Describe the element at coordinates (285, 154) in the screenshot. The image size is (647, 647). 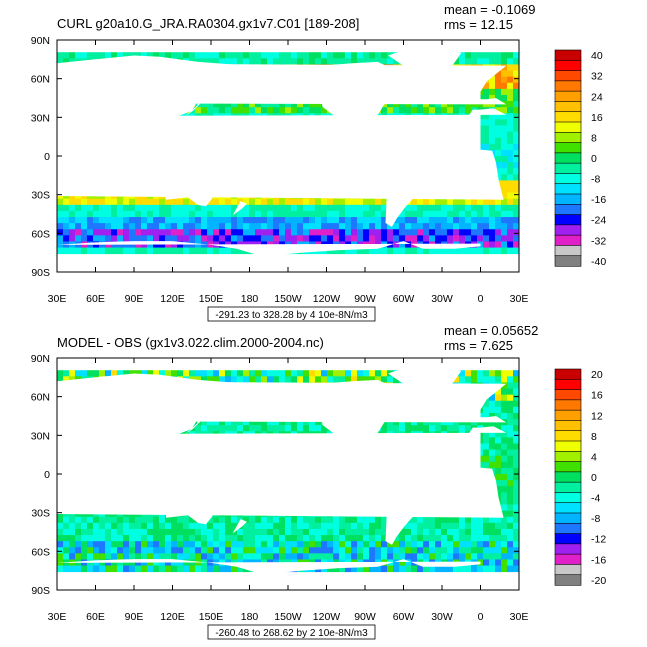
I see `land-mass` at that location.